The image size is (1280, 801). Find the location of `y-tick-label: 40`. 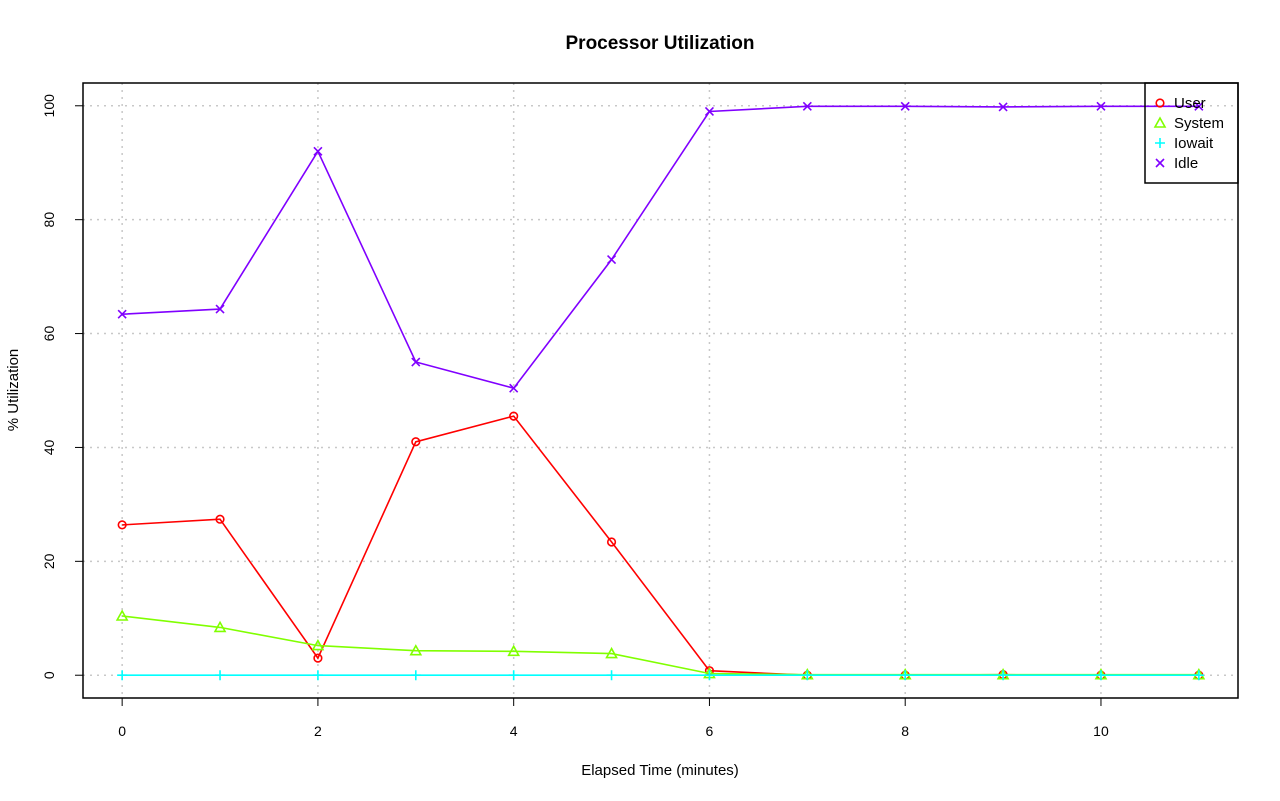

y-tick-label: 40 is located at coordinates (49, 447).